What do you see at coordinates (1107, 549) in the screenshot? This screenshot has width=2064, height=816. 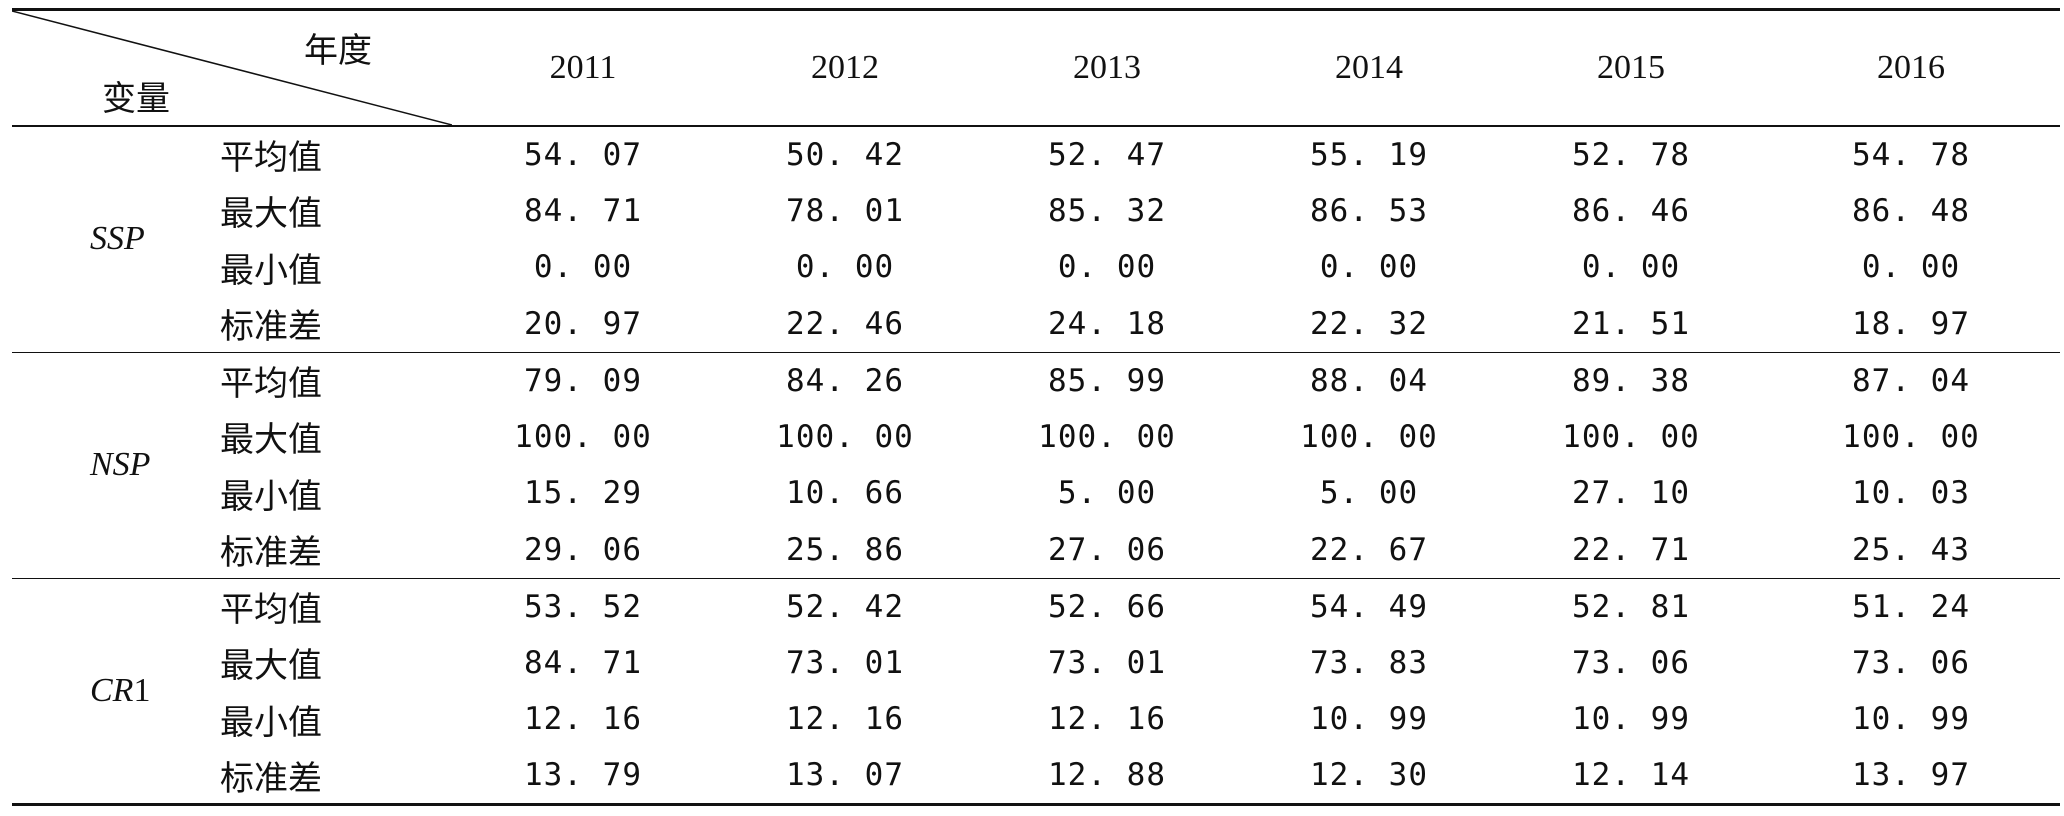 I see `value-cell: 27. 06` at bounding box center [1107, 549].